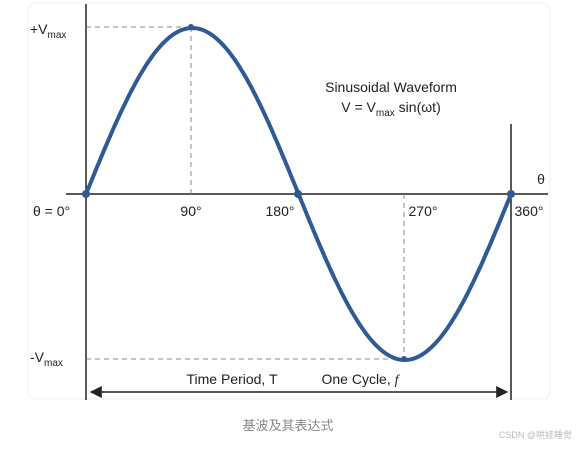  I want to click on caption: 基波及其表达式, so click(287, 425).